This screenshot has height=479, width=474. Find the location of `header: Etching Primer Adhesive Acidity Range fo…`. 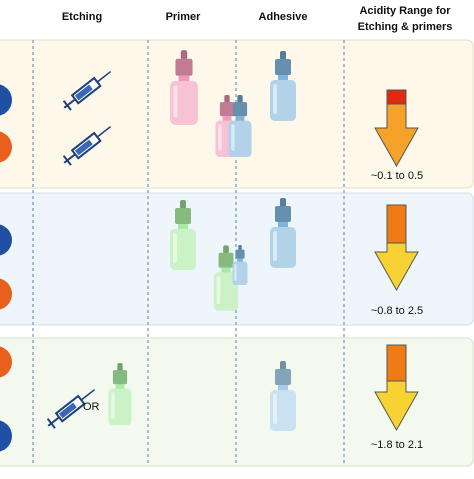

header: Etching Primer Adhesive Acidity Range fo… is located at coordinates (257, 19).